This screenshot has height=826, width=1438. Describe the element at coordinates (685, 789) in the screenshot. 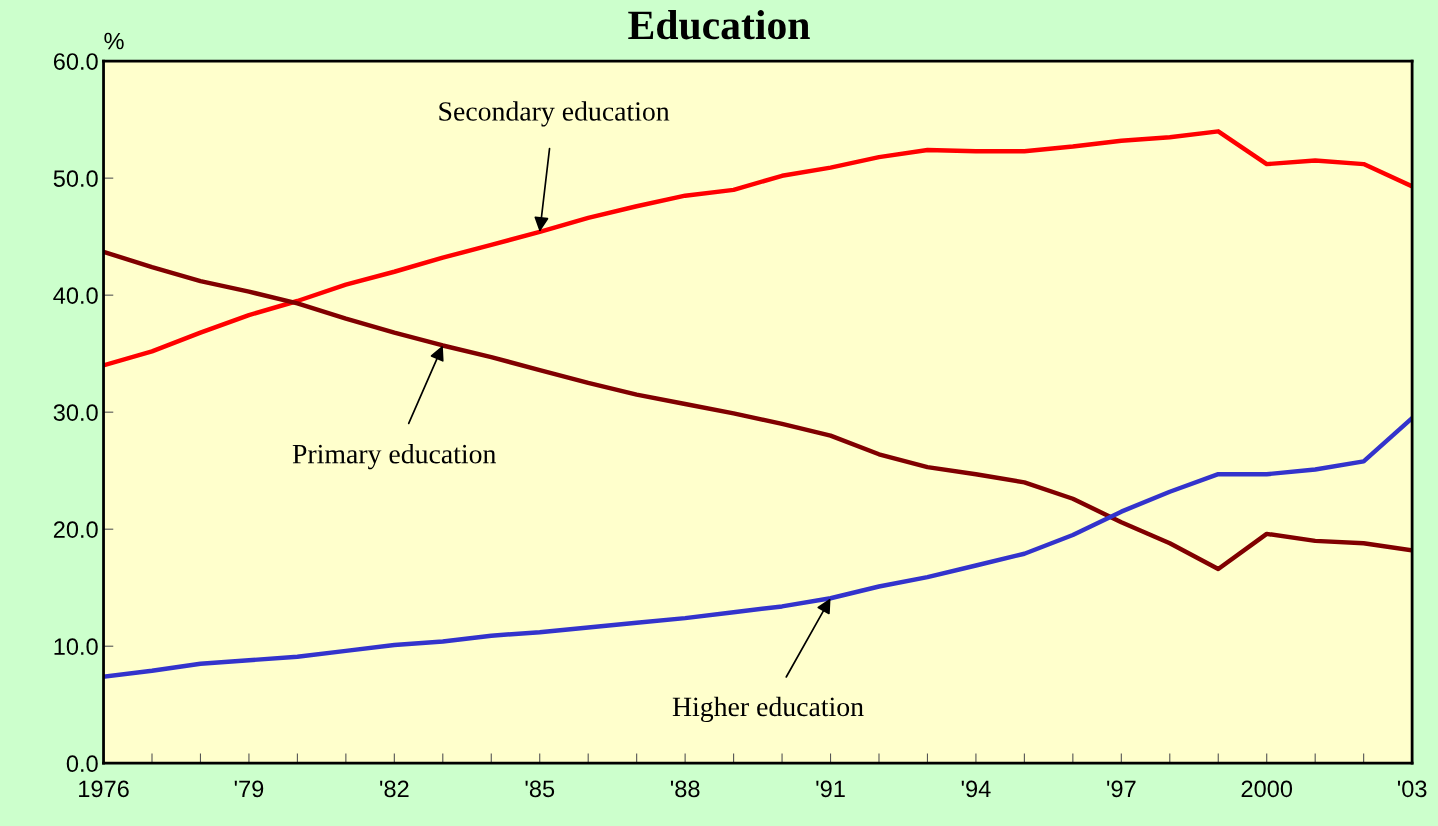

I see `x-tick-label: '88` at that location.